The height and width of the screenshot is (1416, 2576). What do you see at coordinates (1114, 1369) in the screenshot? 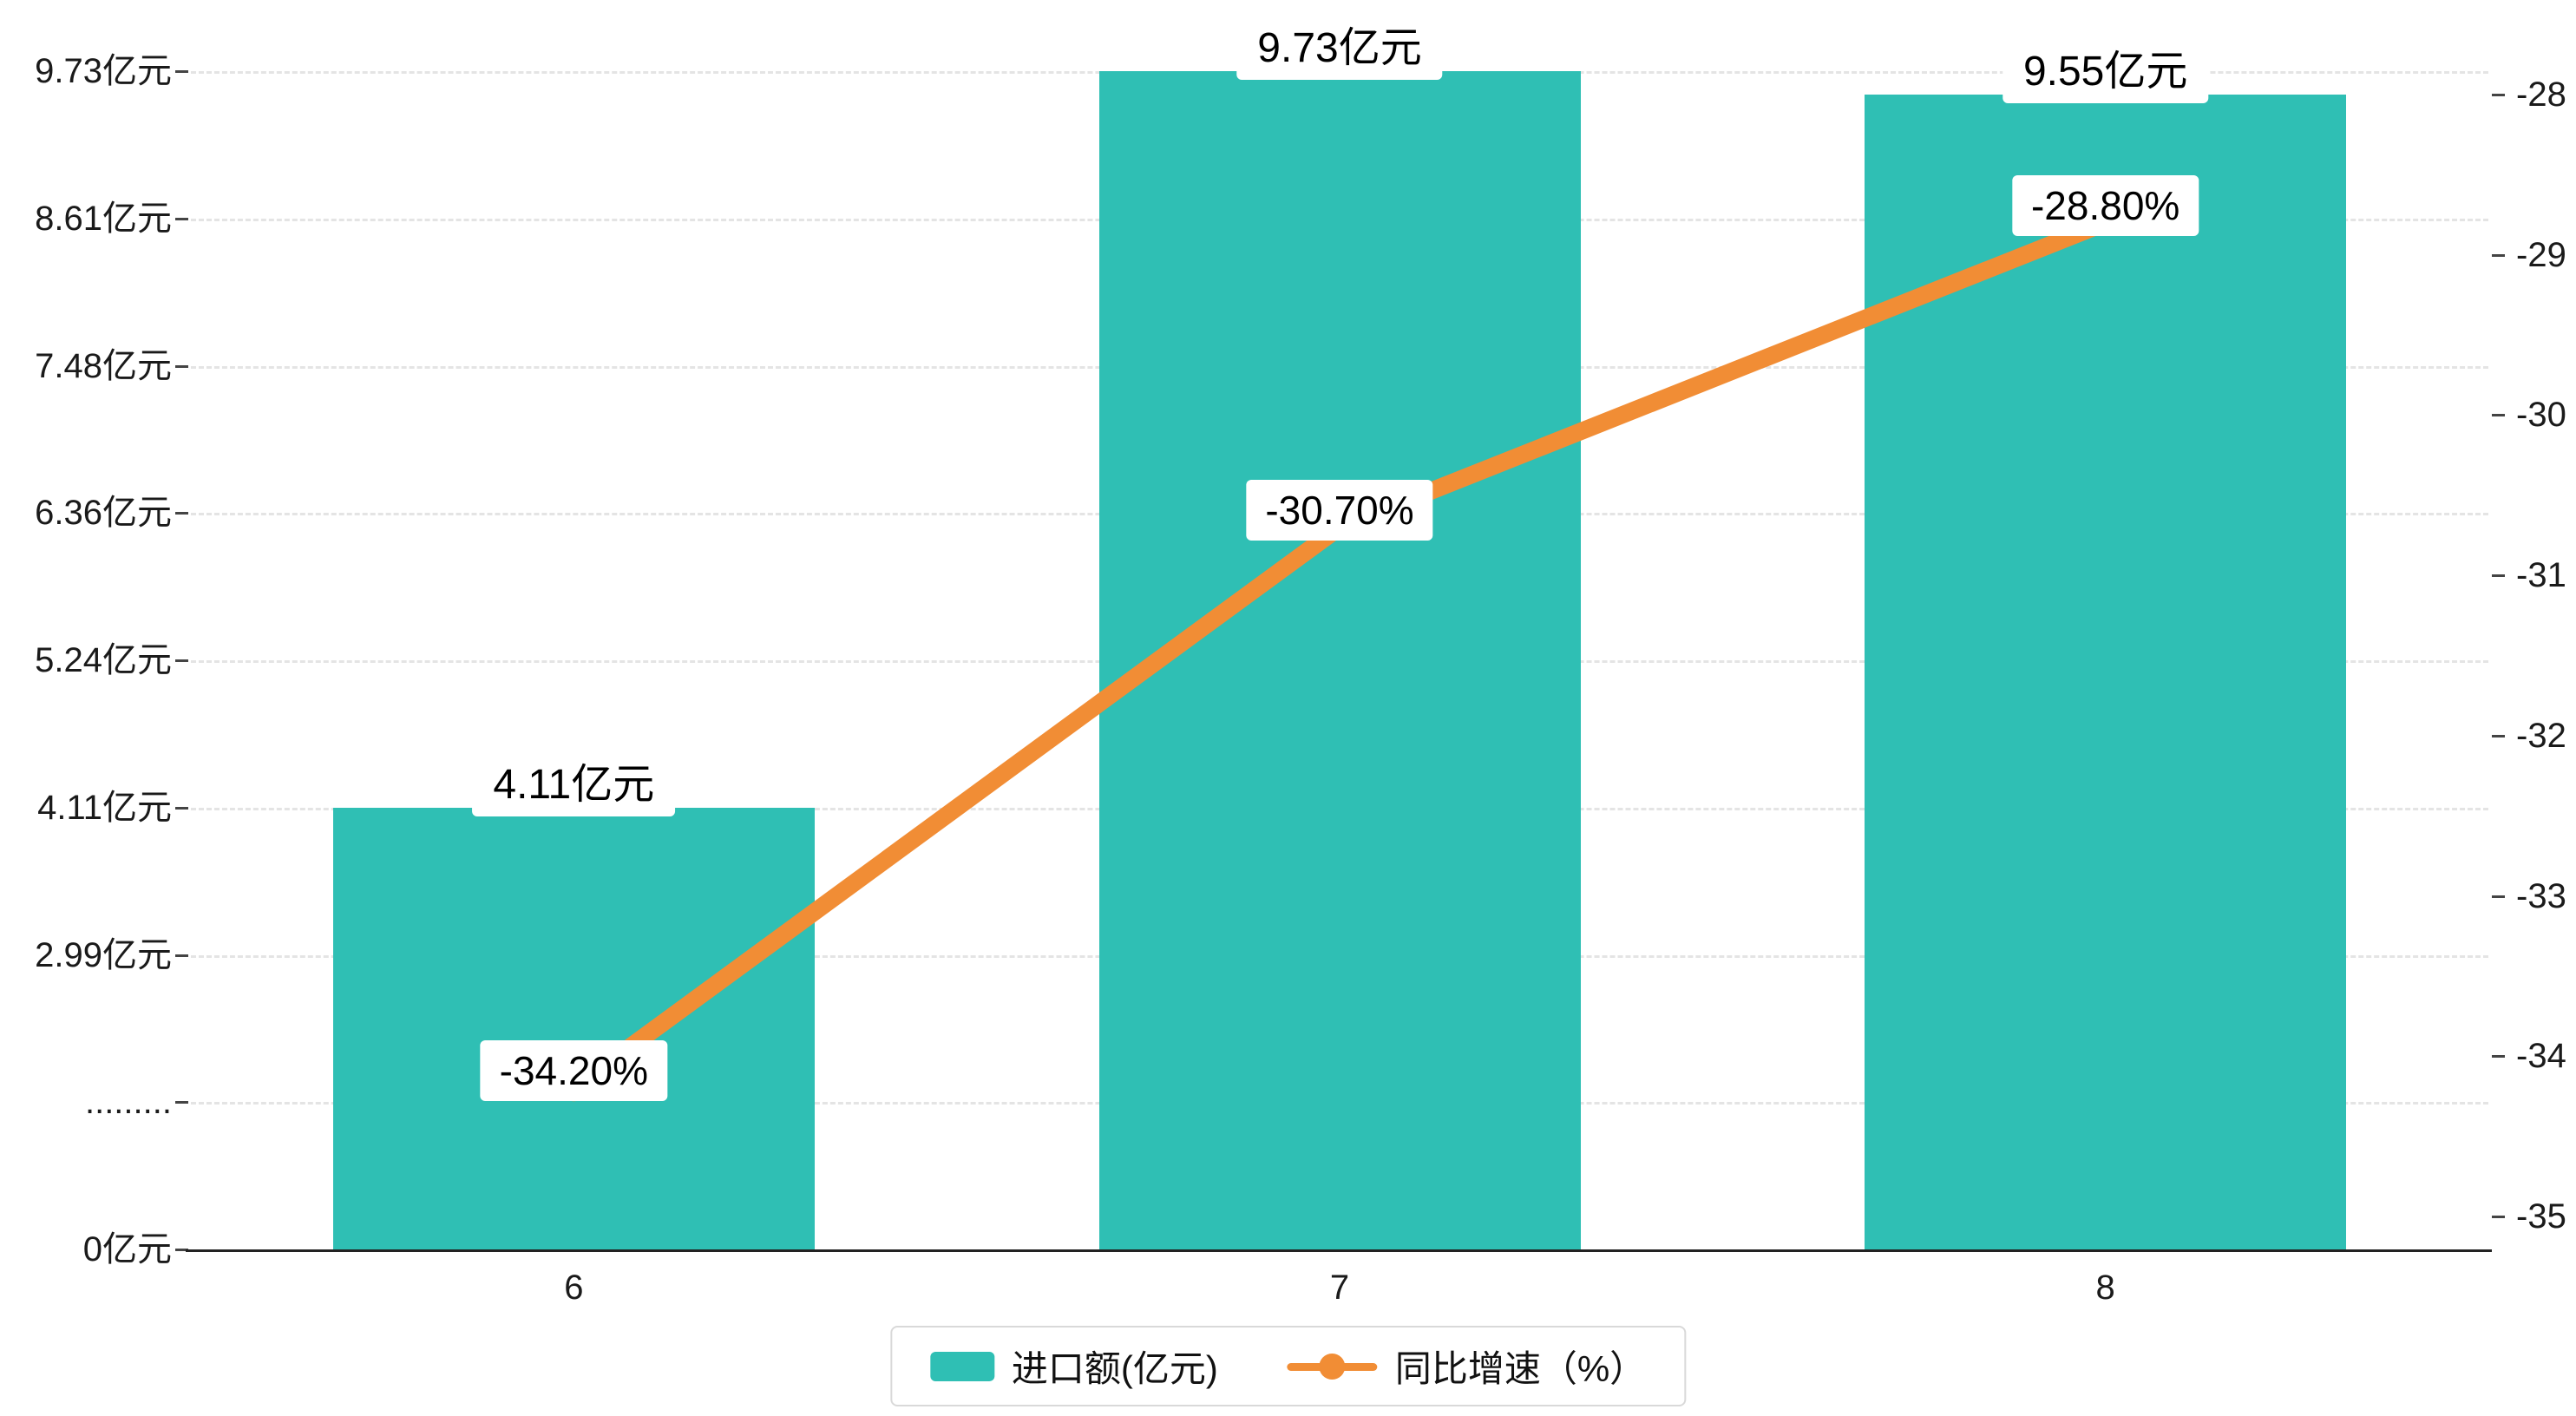
I see `legend-label-import-value: 进口额(亿元)` at bounding box center [1114, 1369].